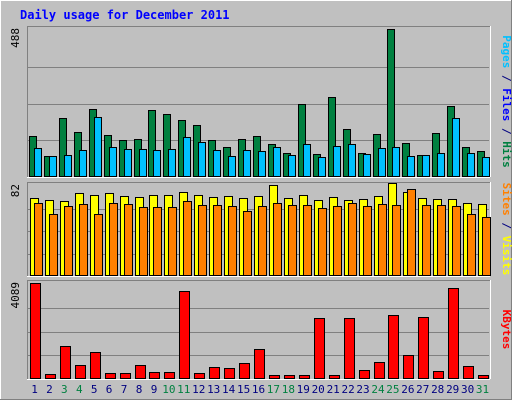 The image size is (512, 400). I want to click on series-label-part: Hits, so click(506, 154).